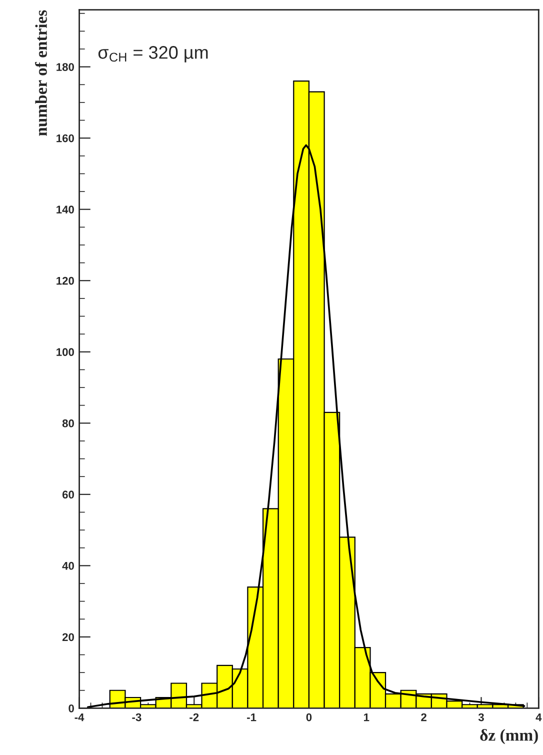 The image size is (543, 755). Describe the element at coordinates (251, 717) in the screenshot. I see `x-tick-label: -1` at that location.